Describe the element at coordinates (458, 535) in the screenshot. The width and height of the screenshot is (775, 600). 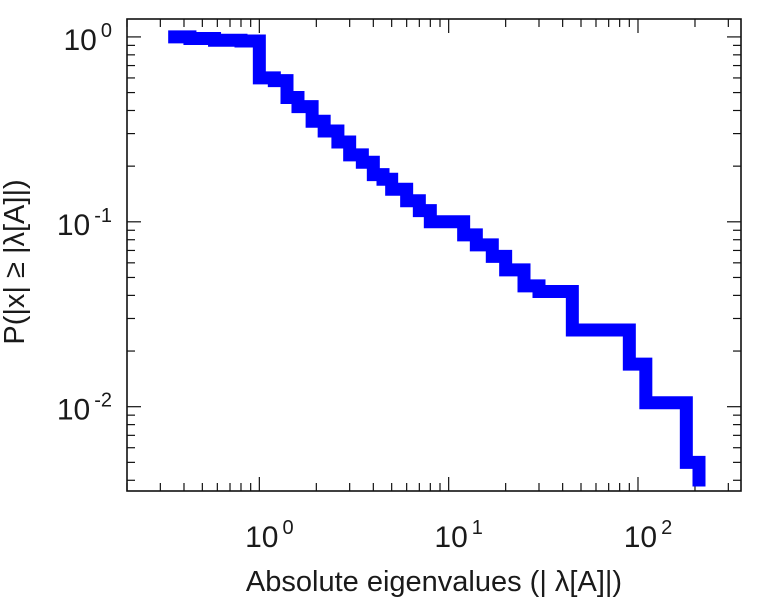
I see `x-tick-label: 10 1` at that location.